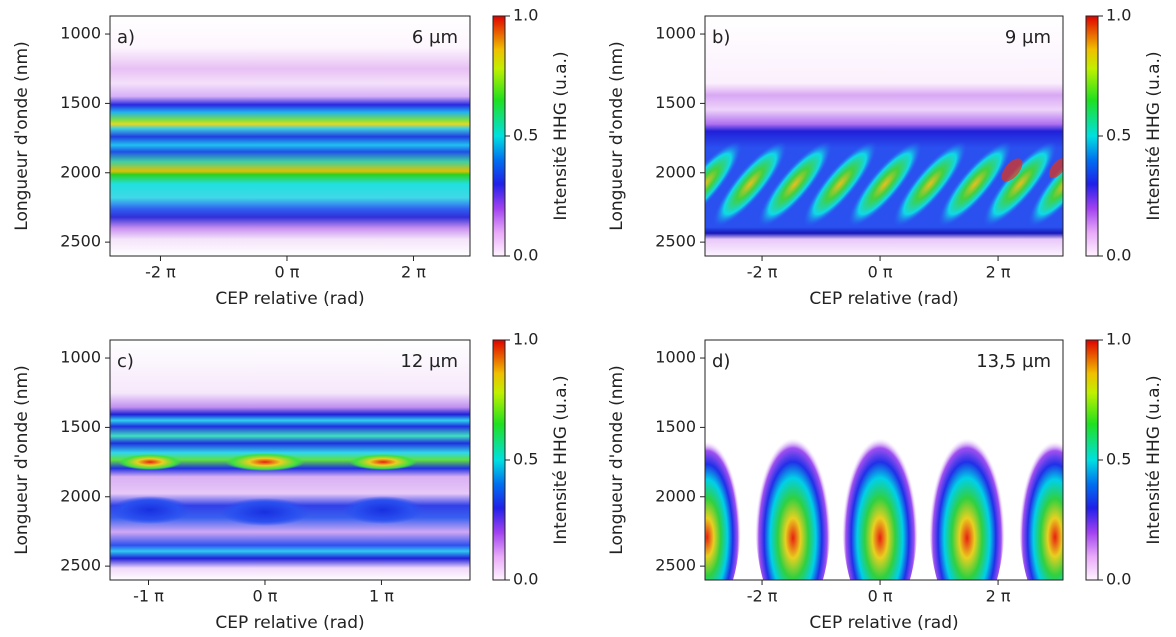 The height and width of the screenshot is (637, 1176). Describe the element at coordinates (148, 596) in the screenshot. I see `x-tick-label: -1 π` at that location.